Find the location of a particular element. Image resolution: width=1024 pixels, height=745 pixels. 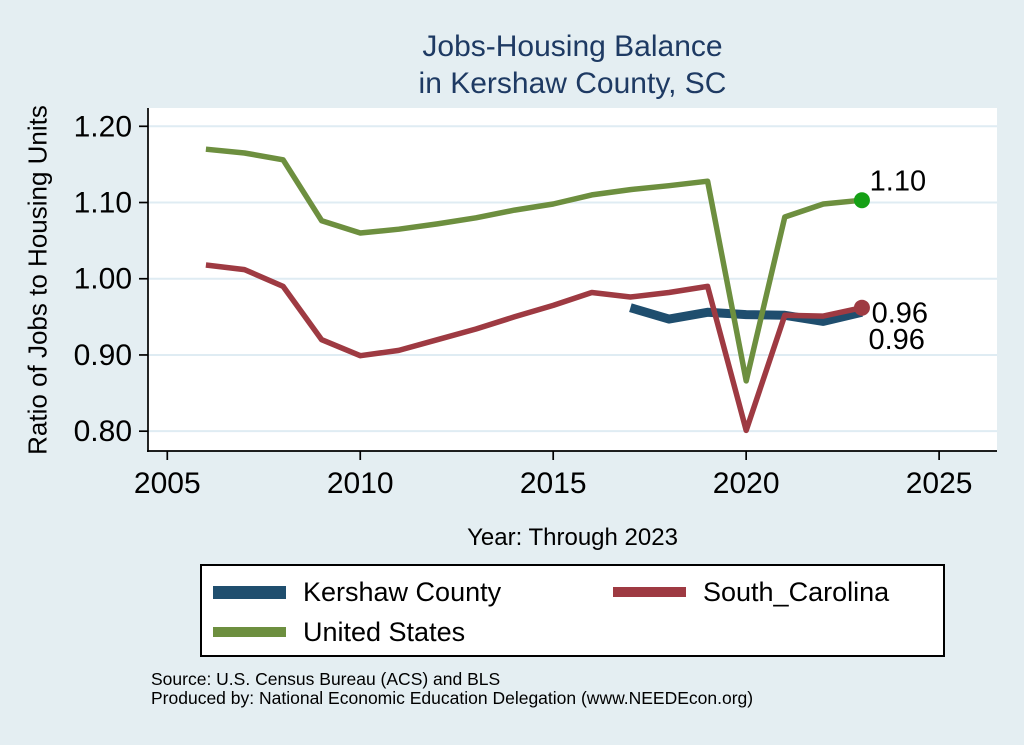

legend-item-south-carolina: South_Carolina is located at coordinates (751, 592).